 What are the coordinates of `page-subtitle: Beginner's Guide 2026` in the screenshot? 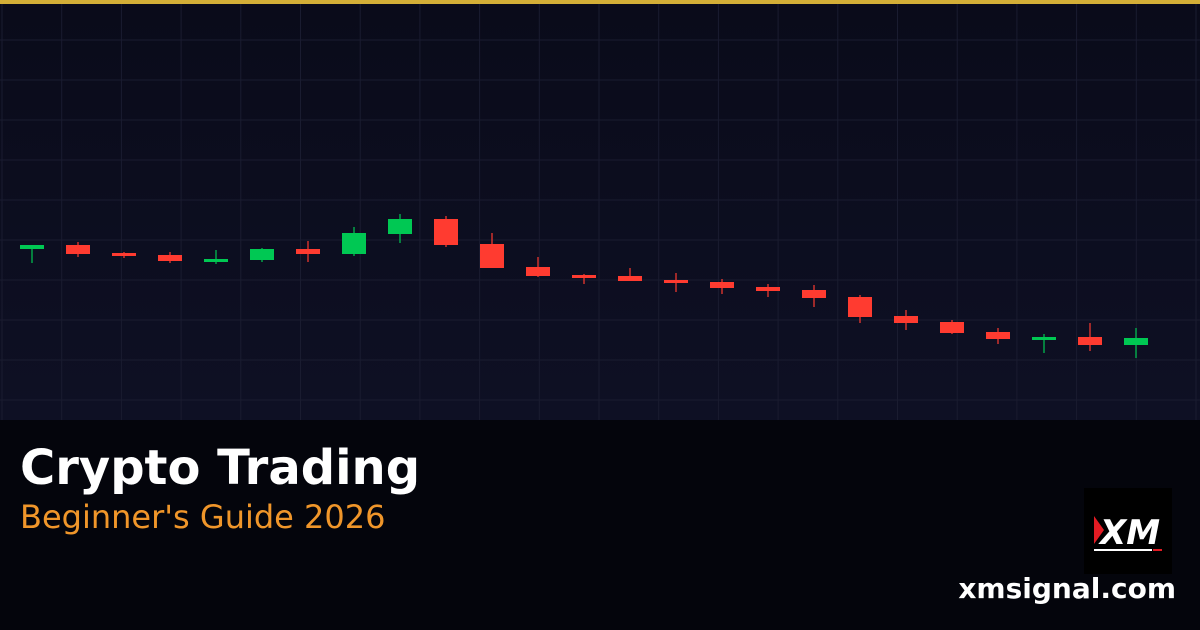 It's located at (203, 517).